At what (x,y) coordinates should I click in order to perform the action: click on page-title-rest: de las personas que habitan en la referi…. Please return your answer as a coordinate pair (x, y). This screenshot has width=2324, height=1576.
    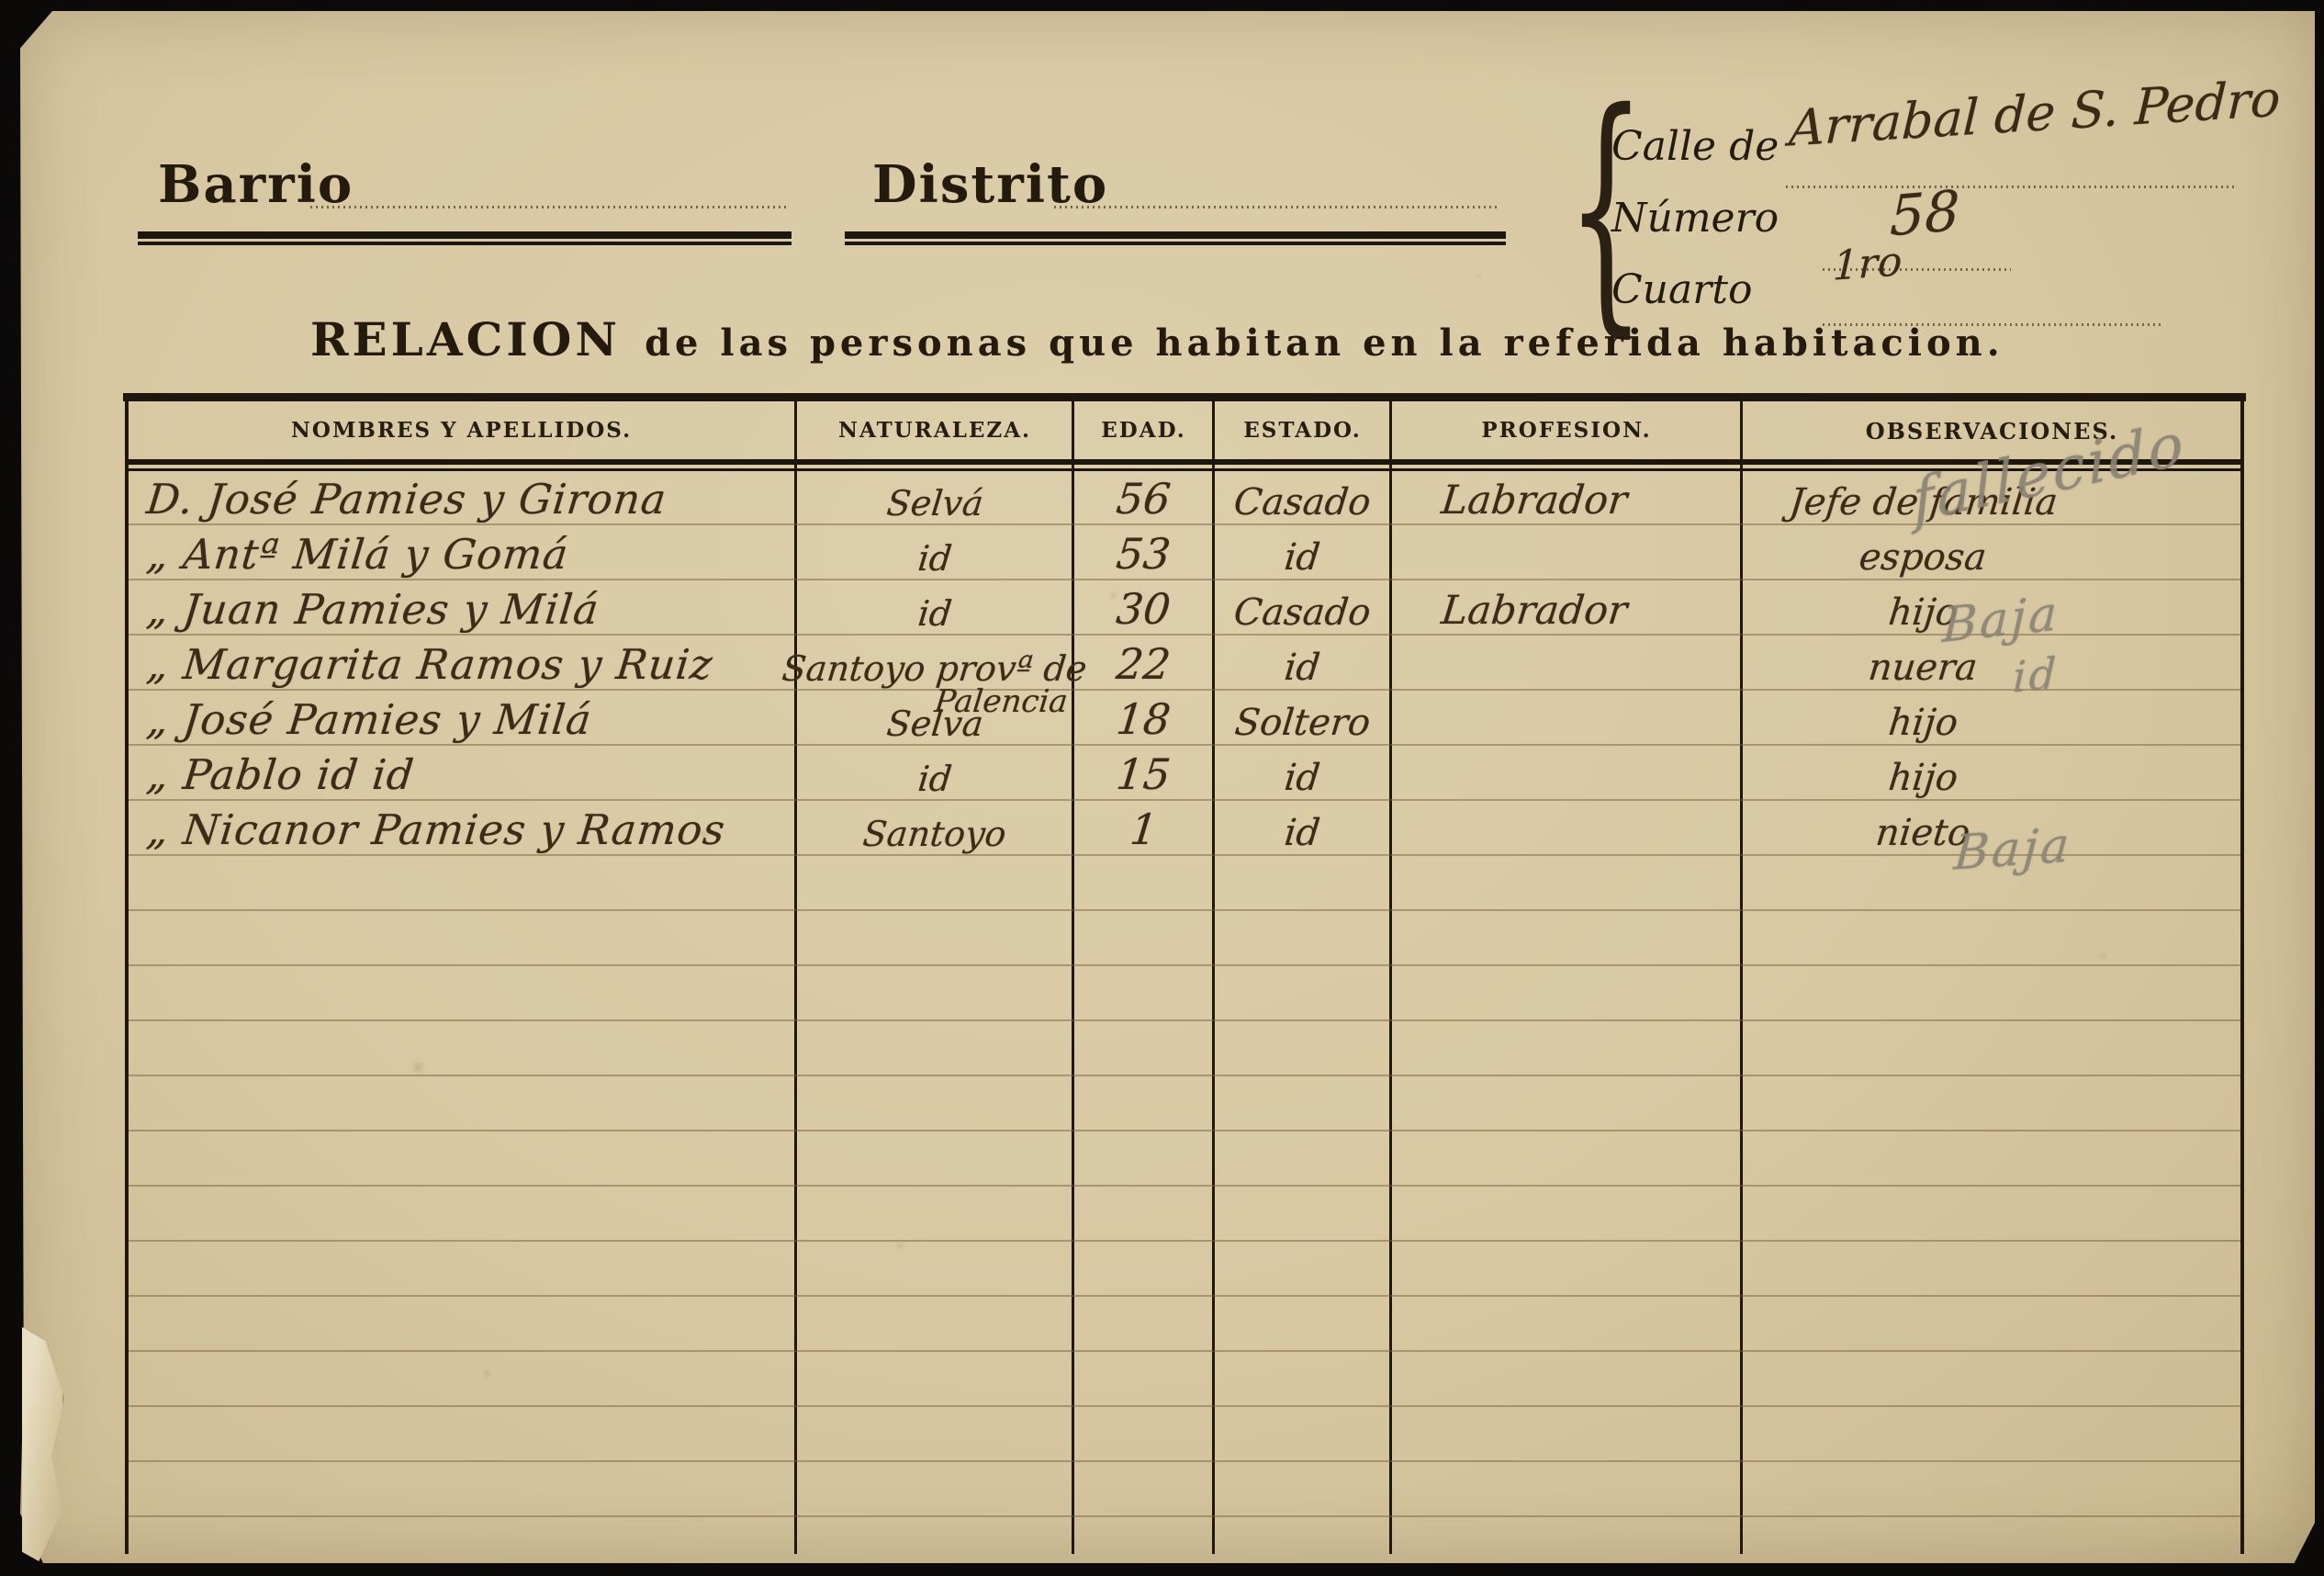
    Looking at the image, I should click on (1324, 343).